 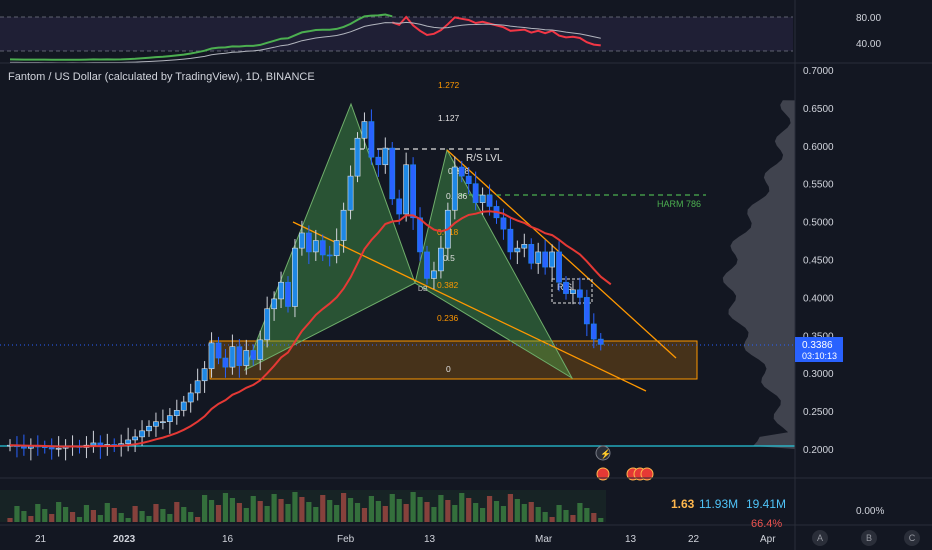 I want to click on fib-label: 0.236, so click(x=448, y=318).